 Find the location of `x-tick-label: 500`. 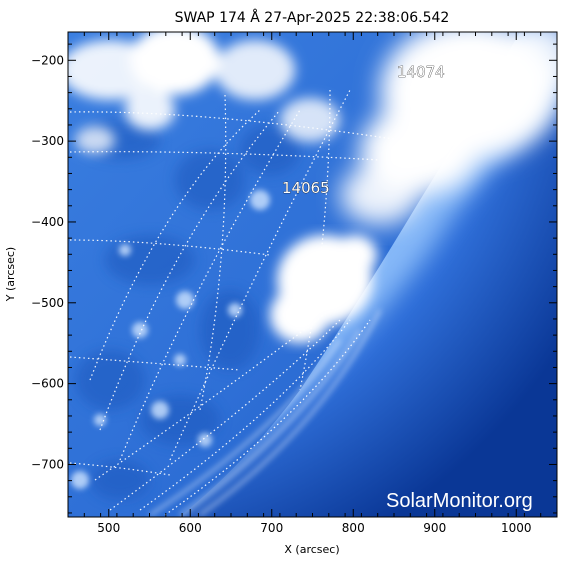

x-tick-label: 500 is located at coordinates (108, 528).